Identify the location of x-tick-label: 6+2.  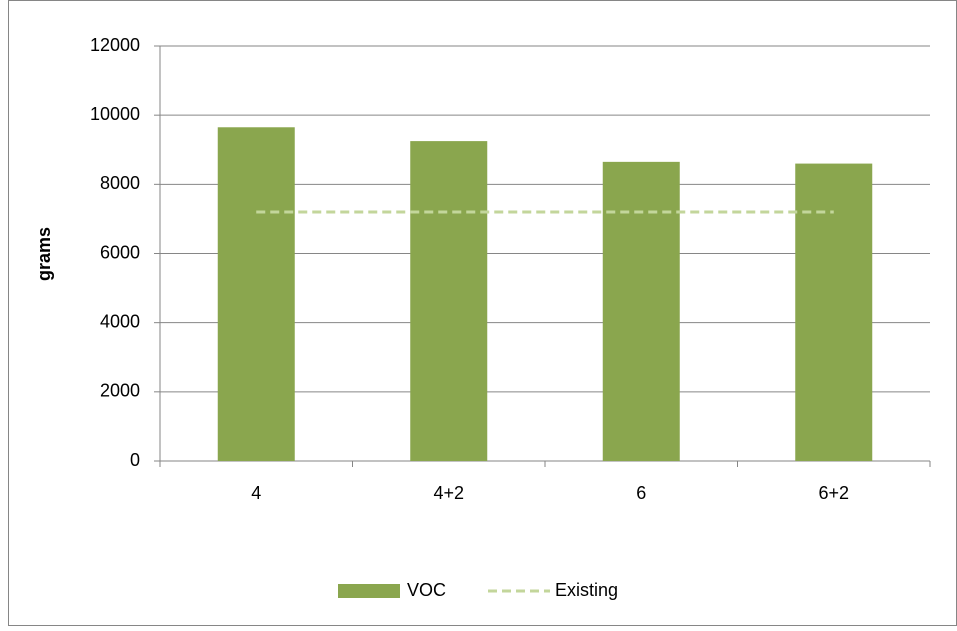
(833, 493).